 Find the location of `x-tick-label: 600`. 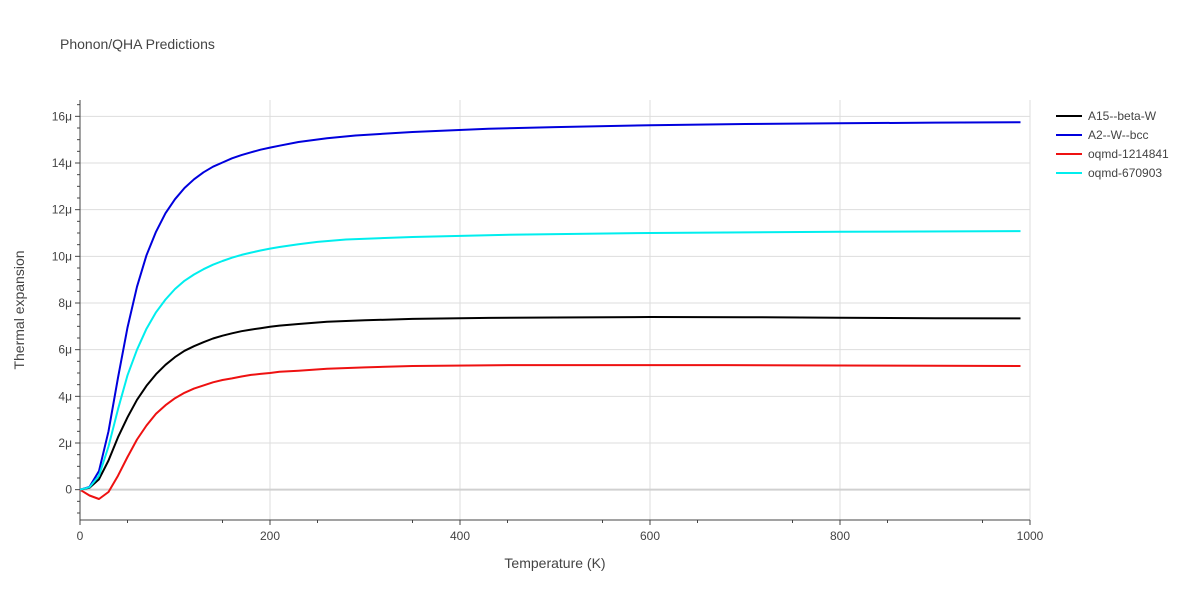

x-tick-label: 600 is located at coordinates (650, 536).